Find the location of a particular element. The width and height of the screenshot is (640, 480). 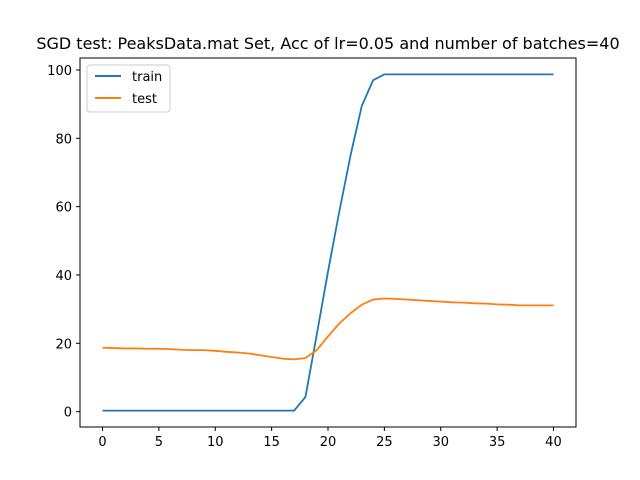

x-tick-label: 0 is located at coordinates (102, 442).